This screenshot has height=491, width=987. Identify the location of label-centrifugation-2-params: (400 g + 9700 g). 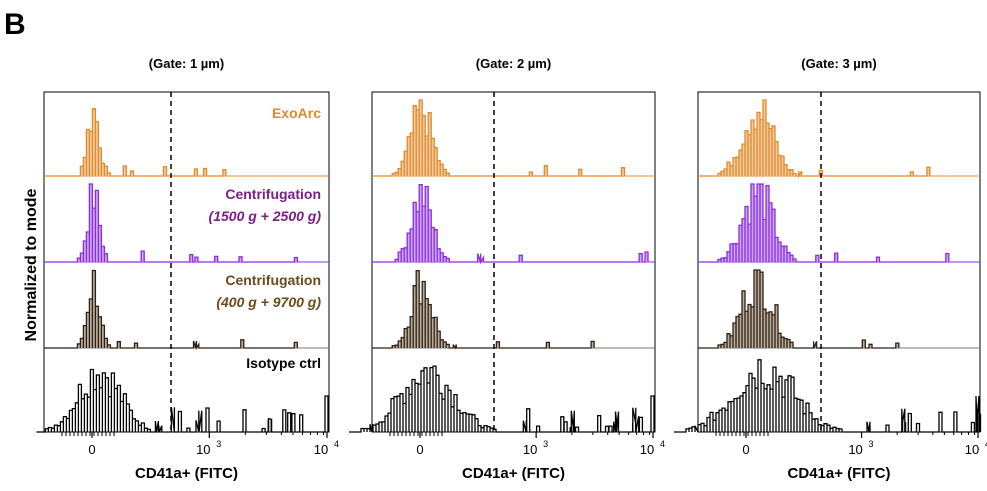
(268, 302).